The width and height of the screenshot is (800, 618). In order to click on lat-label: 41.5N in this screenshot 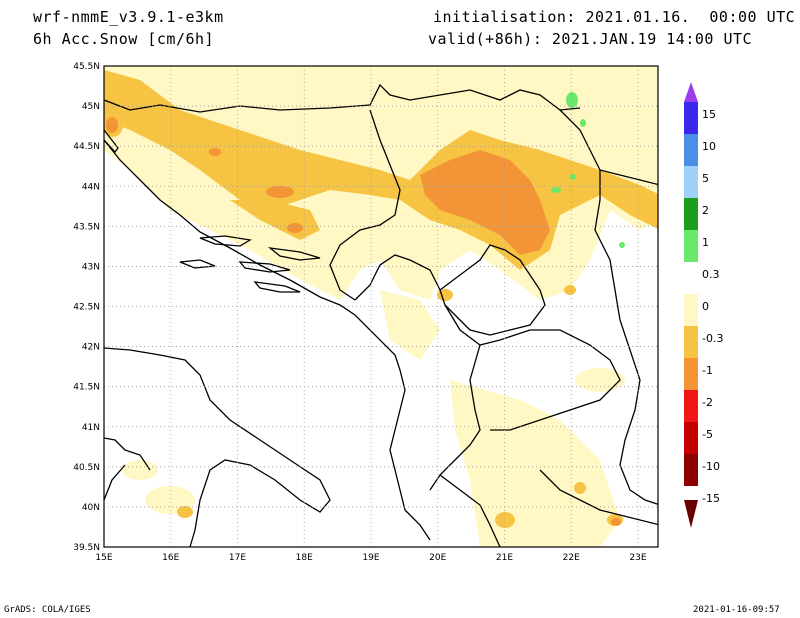, I will do `click(86, 388)`.